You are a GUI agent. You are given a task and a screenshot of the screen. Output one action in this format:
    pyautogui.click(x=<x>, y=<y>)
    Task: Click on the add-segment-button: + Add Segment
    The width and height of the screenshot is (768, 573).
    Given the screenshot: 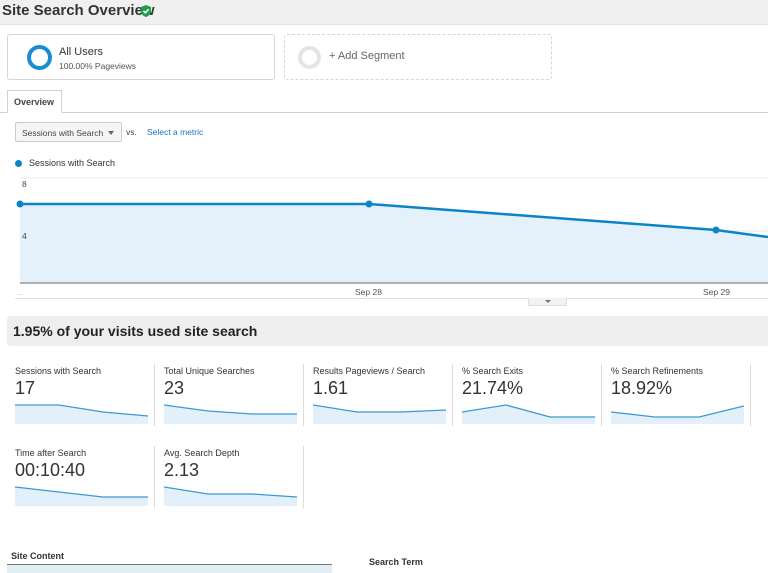 What is the action you would take?
    pyautogui.click(x=418, y=57)
    